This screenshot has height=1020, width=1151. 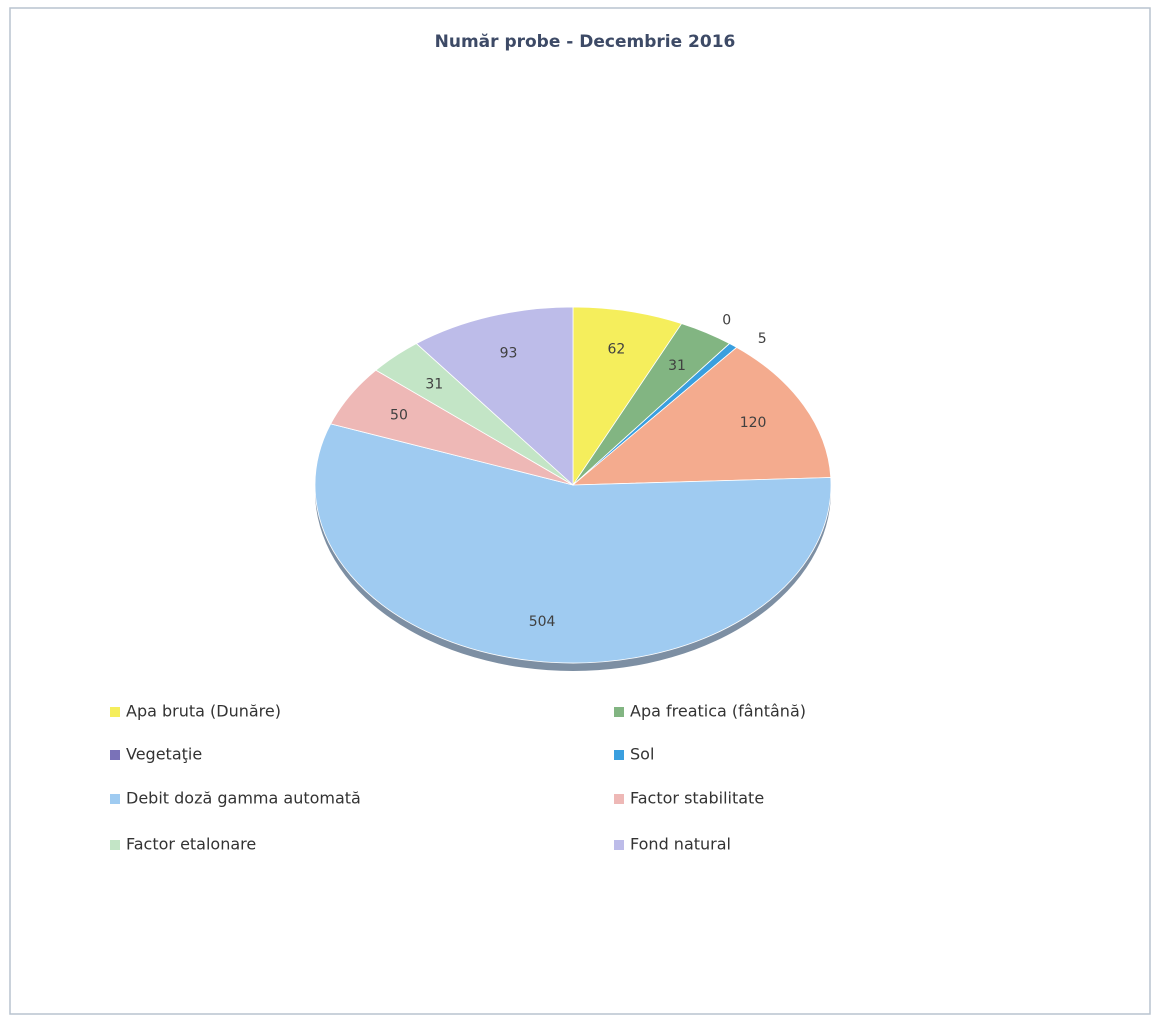 I want to click on data-label: 504, so click(x=542, y=622).